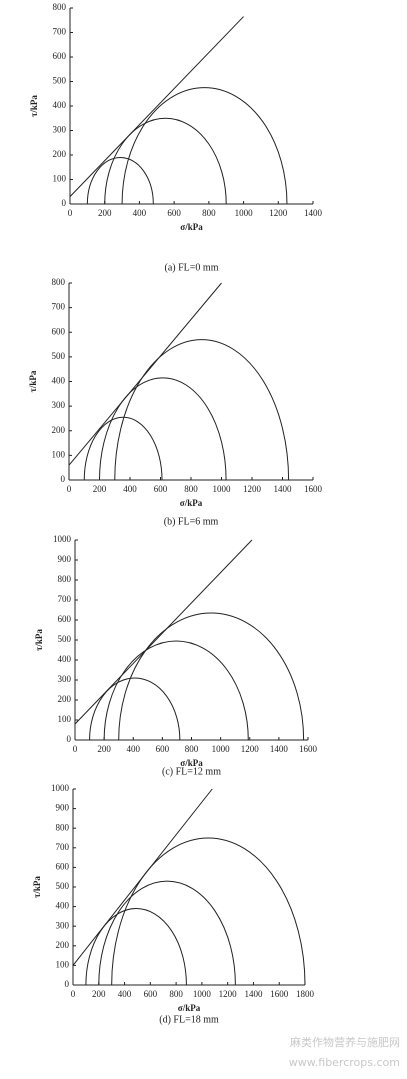  I want to click on watermark: 麻类作物营养与施肥网, so click(345, 1042).